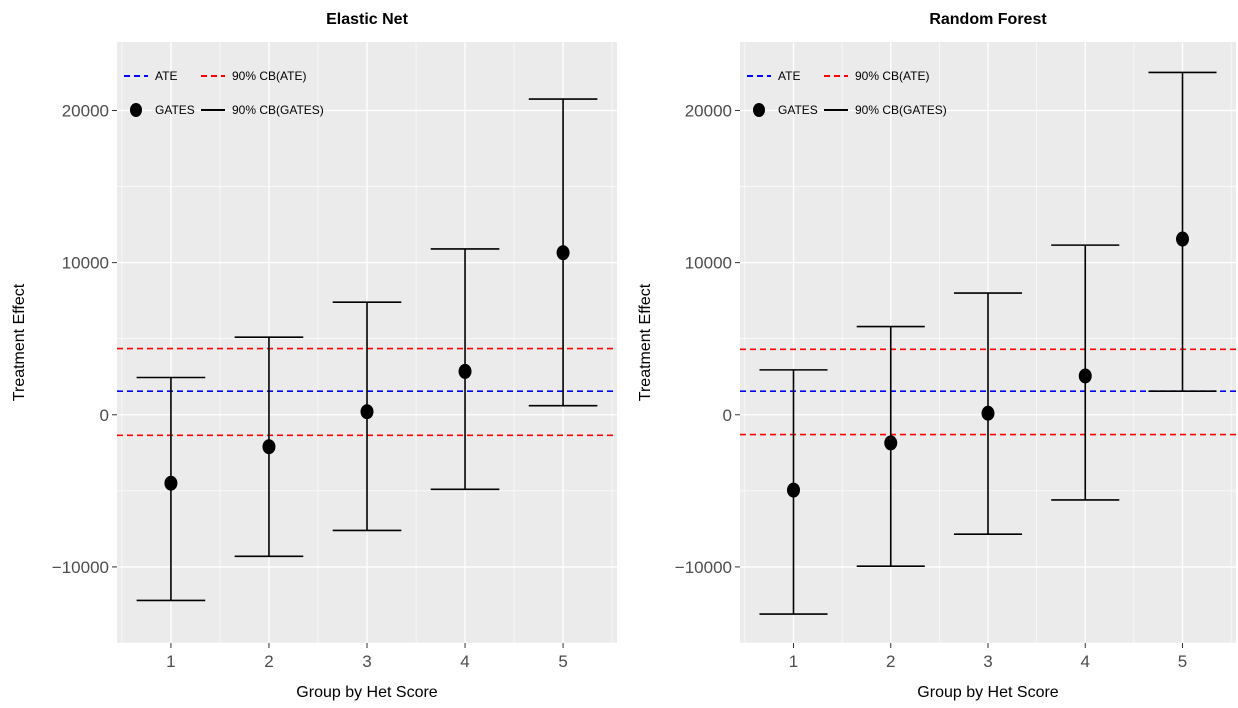 The height and width of the screenshot is (708, 1238). What do you see at coordinates (988, 19) in the screenshot?
I see `chart-title: Random Forest` at bounding box center [988, 19].